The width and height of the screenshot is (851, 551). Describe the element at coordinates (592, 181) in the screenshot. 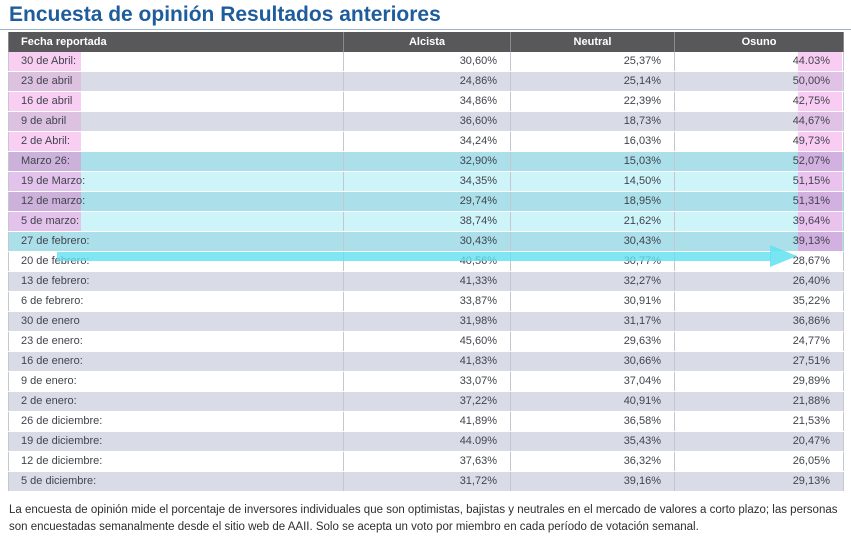

I see `neutral-cell: 14,50%` at that location.